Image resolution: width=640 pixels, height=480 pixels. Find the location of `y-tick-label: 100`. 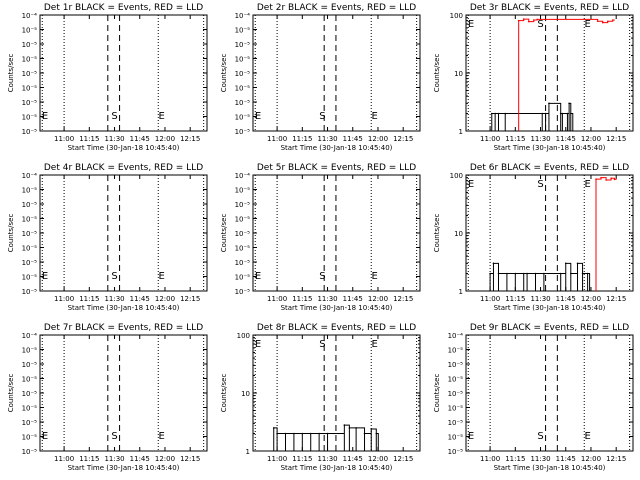

y-tick-label: 100 is located at coordinates (456, 176).